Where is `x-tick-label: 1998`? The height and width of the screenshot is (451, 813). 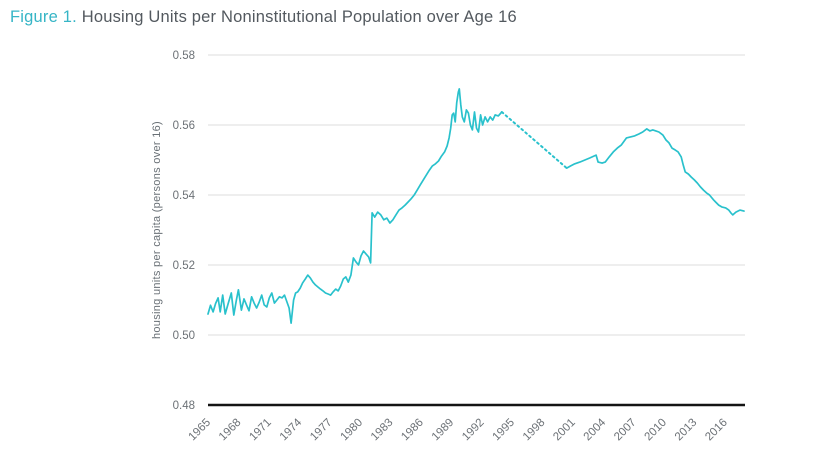
x-tick-label: 1998 is located at coordinates (534, 430).